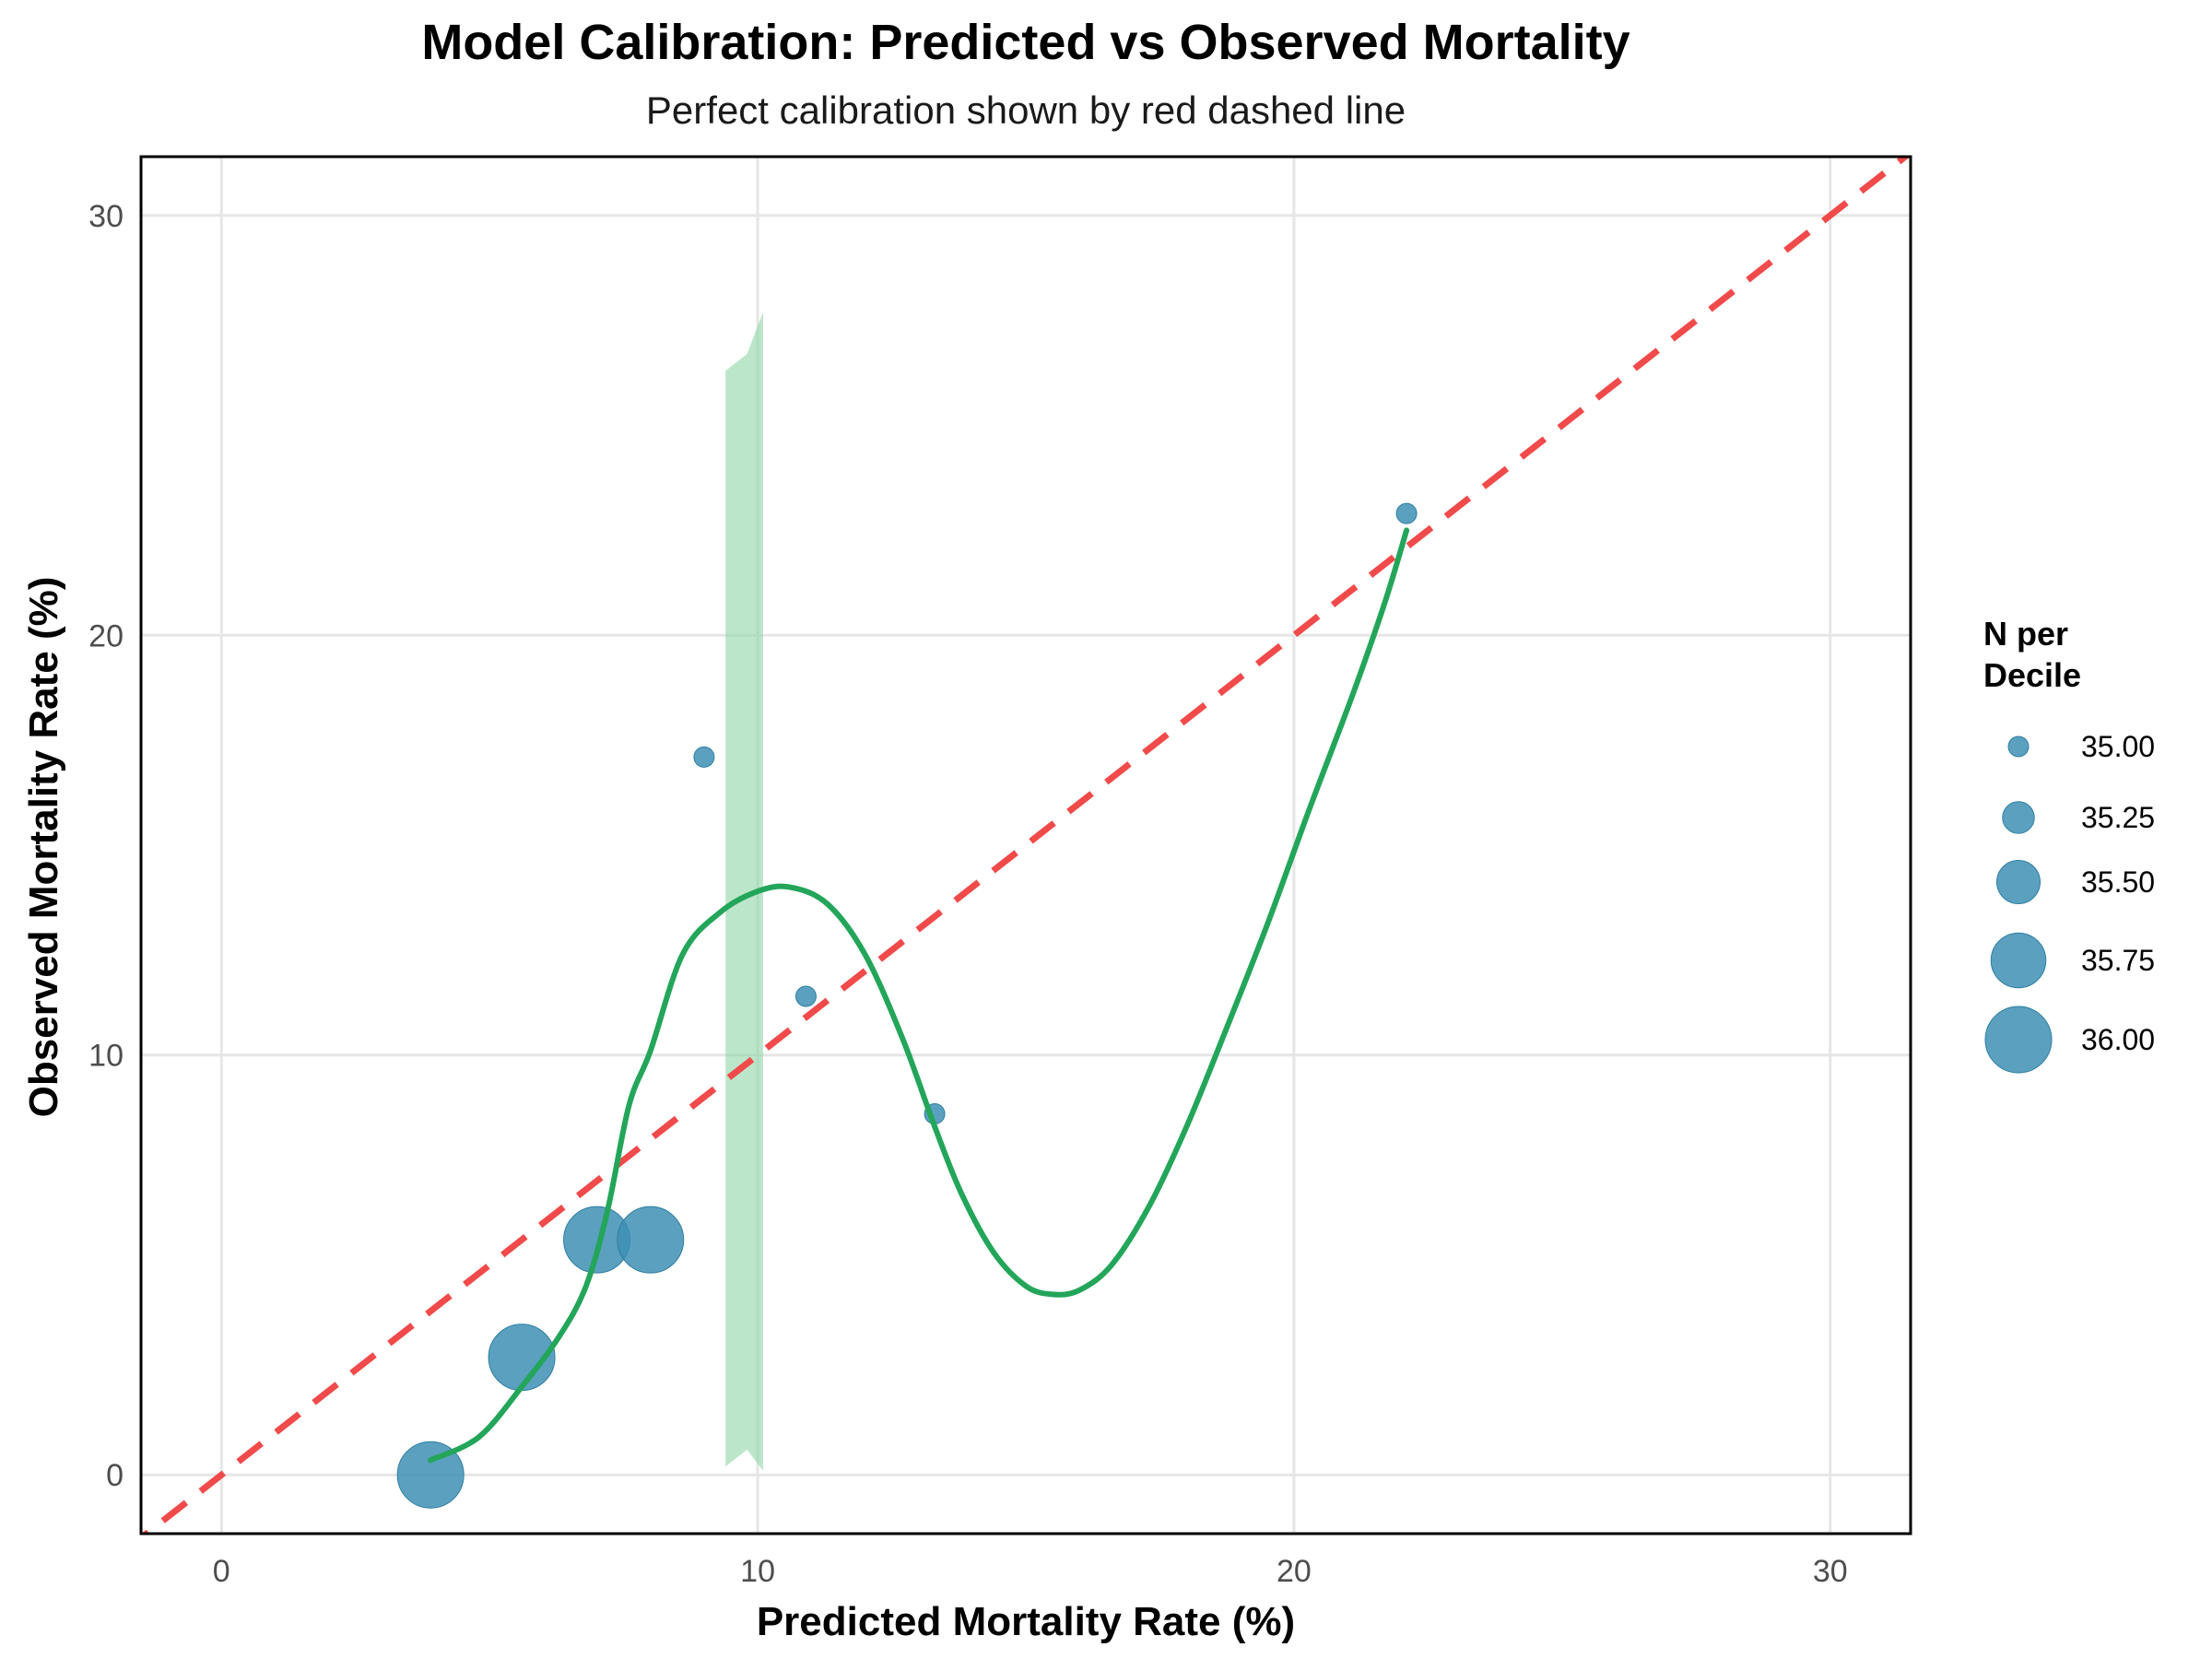  What do you see at coordinates (1026, 1621) in the screenshot?
I see `x-axis-title: Predicted Mortality Rate (%)` at bounding box center [1026, 1621].